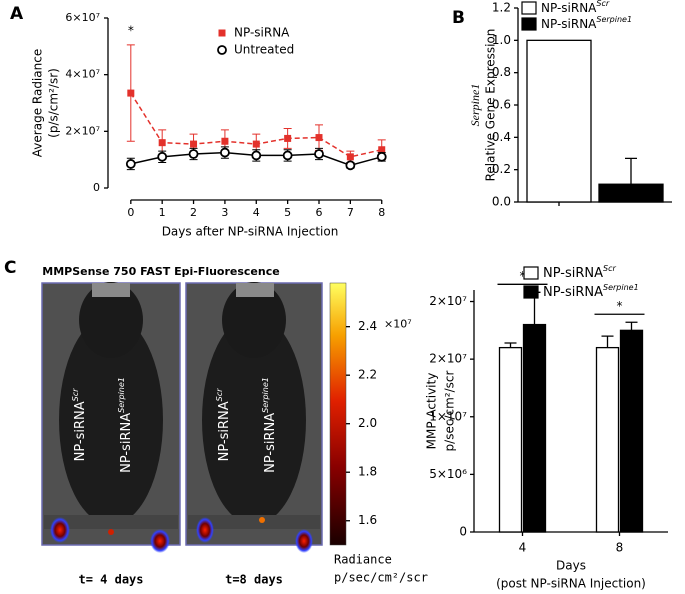 The width and height of the screenshot is (685, 594). What do you see at coordinates (398, 324) in the screenshot?
I see `colorbar-exponent: ×10⁷` at bounding box center [398, 324].